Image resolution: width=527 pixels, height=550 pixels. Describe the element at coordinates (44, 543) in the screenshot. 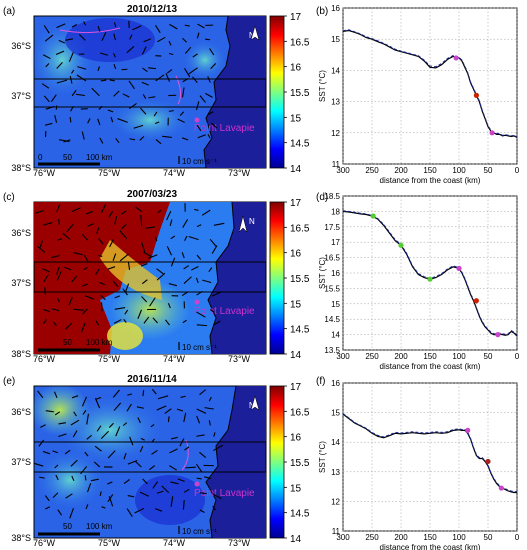

I see `map-x-tick-label: 76°W` at that location.